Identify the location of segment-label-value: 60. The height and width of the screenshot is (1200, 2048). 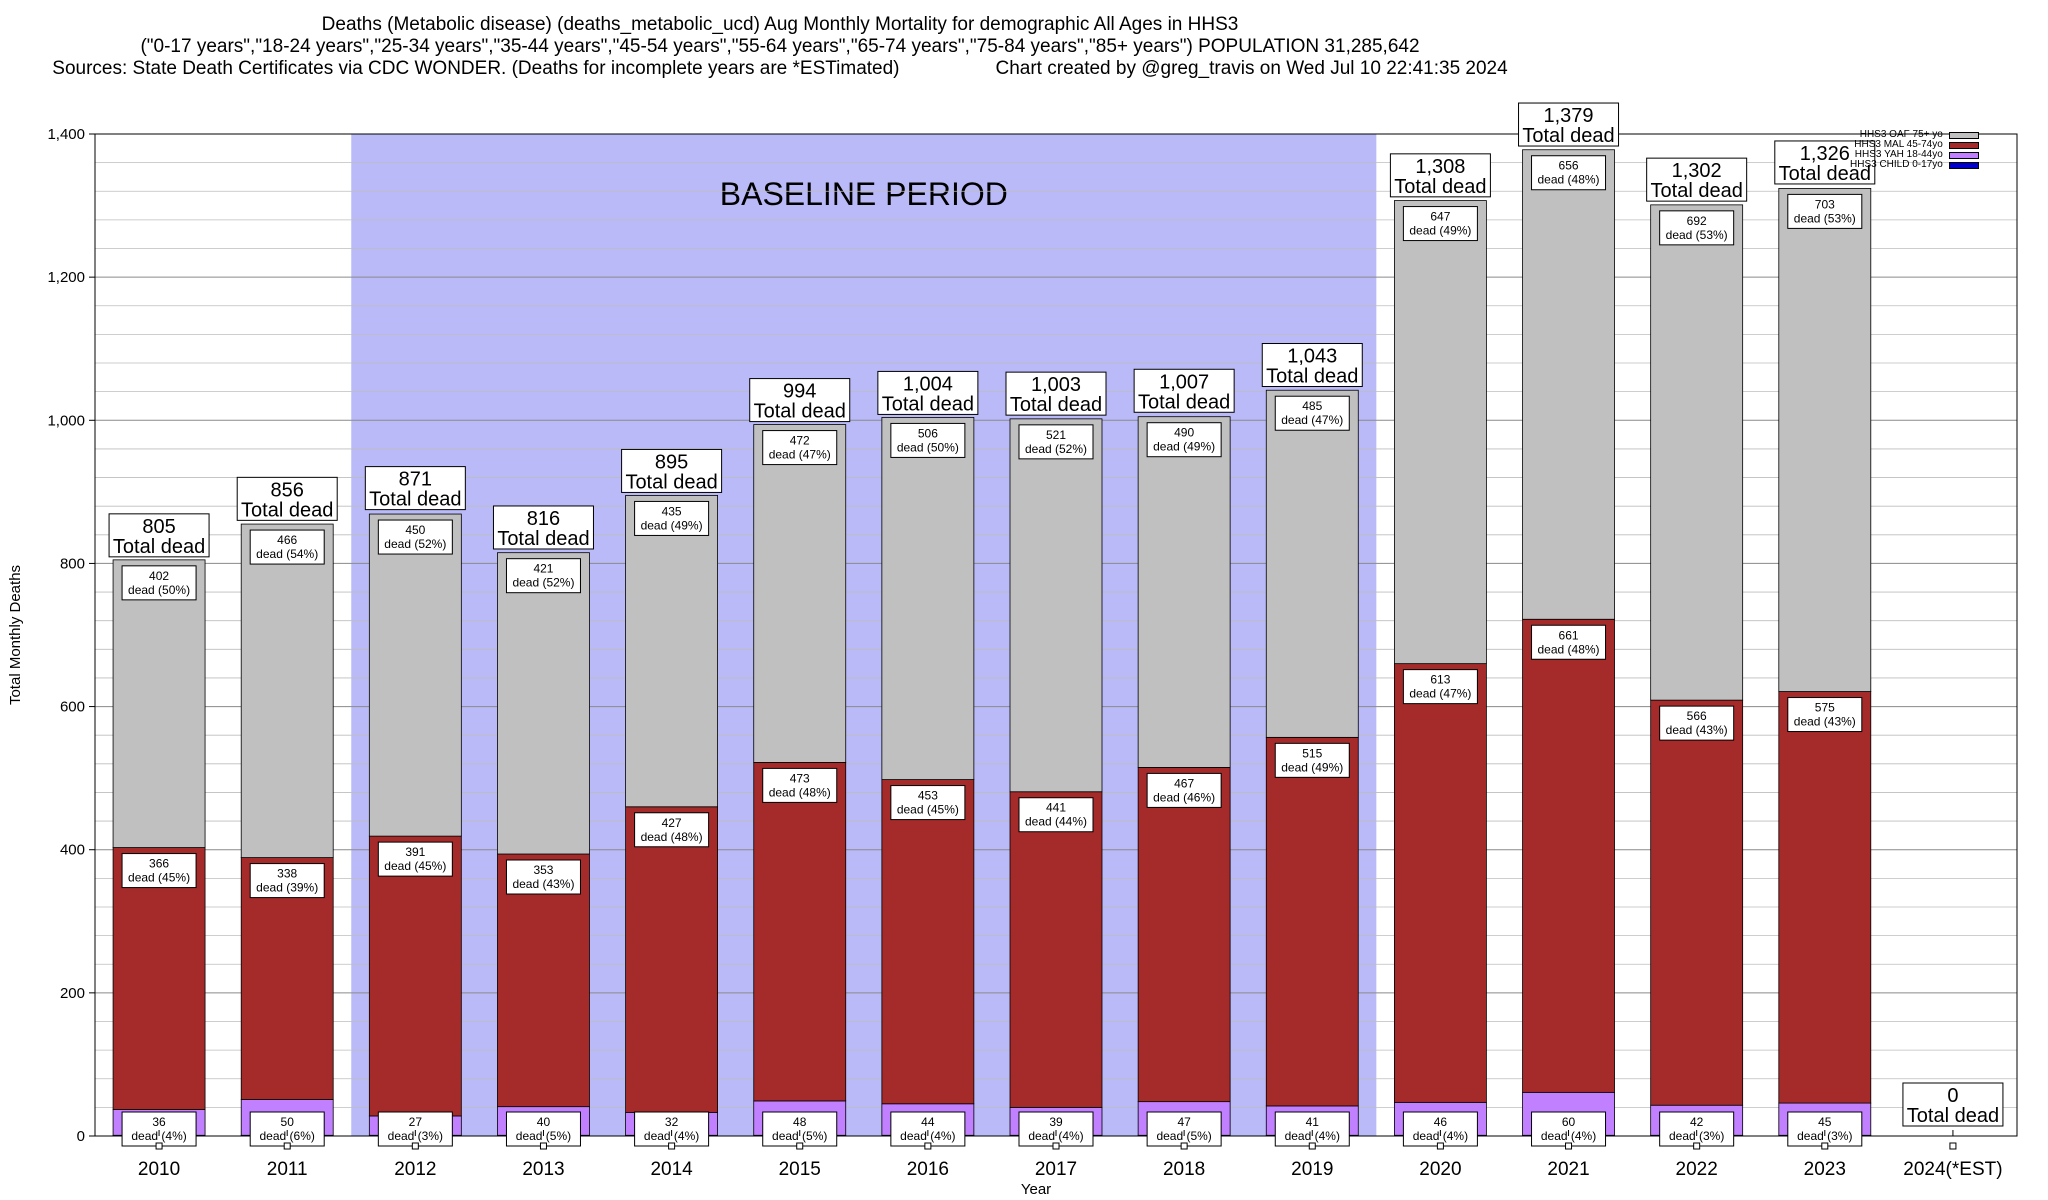
(1569, 1122).